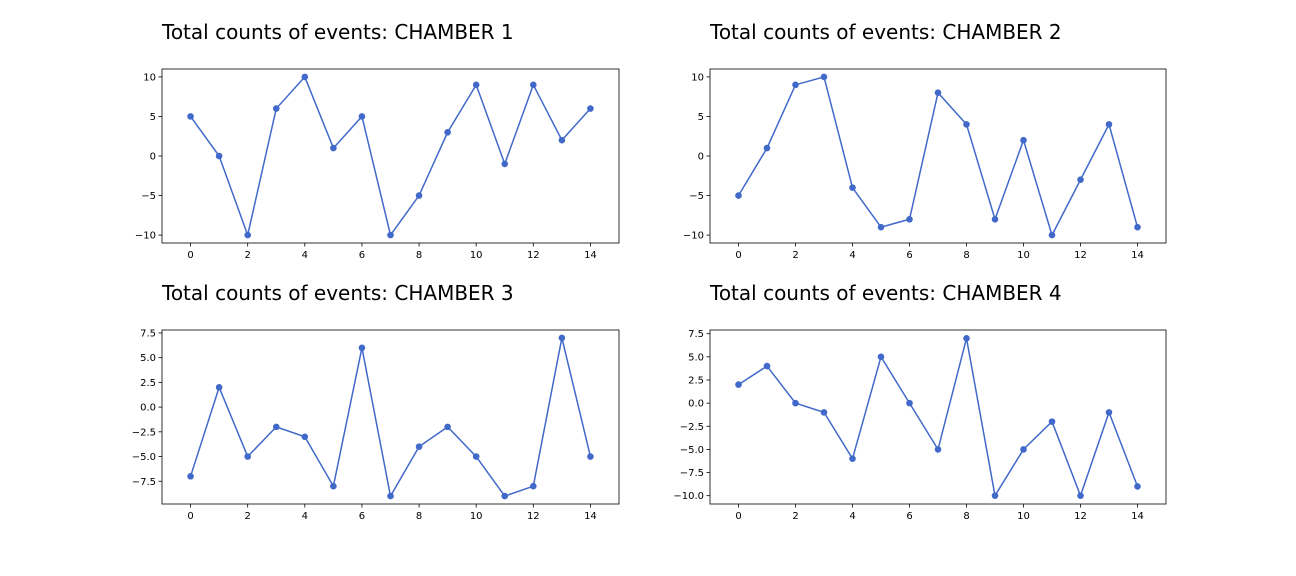  I want to click on y-tick-label: −10.0, so click(688, 496).